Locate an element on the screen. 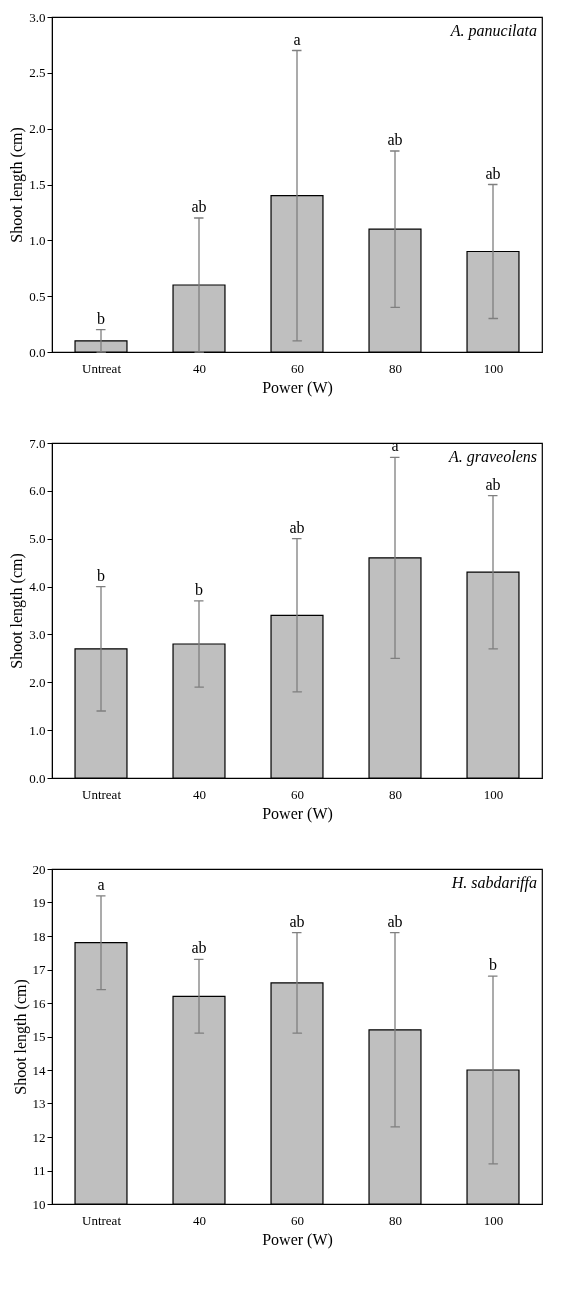  annotation: A. panucilata is located at coordinates (493, 31).